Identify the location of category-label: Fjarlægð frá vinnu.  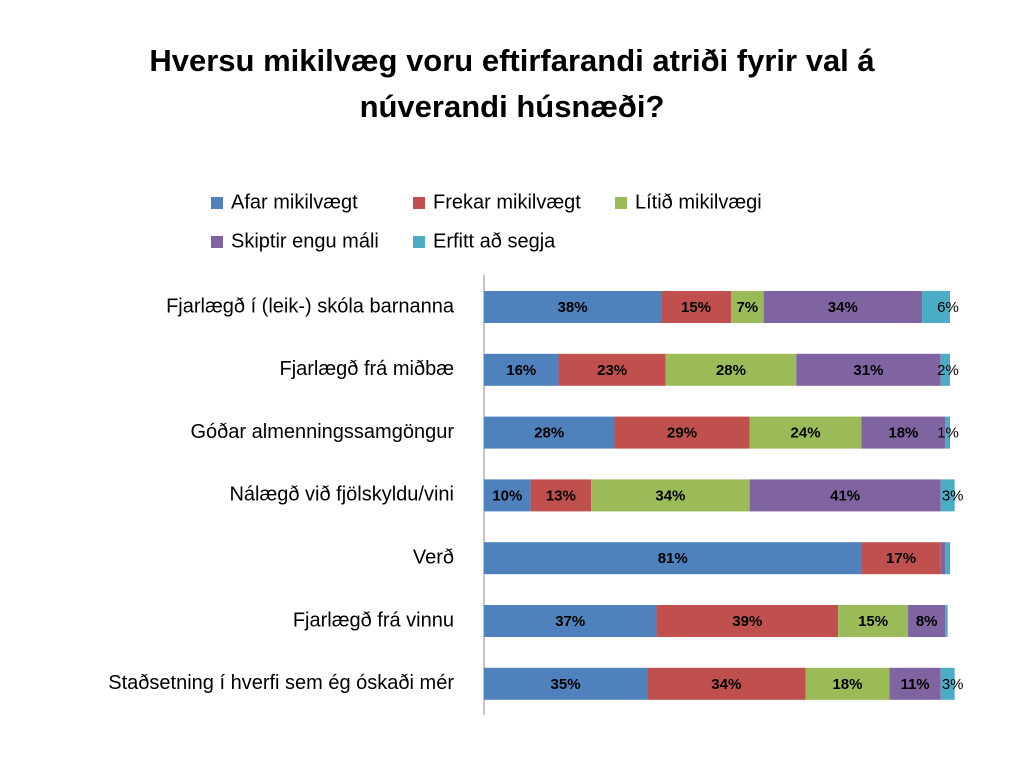
(373, 620).